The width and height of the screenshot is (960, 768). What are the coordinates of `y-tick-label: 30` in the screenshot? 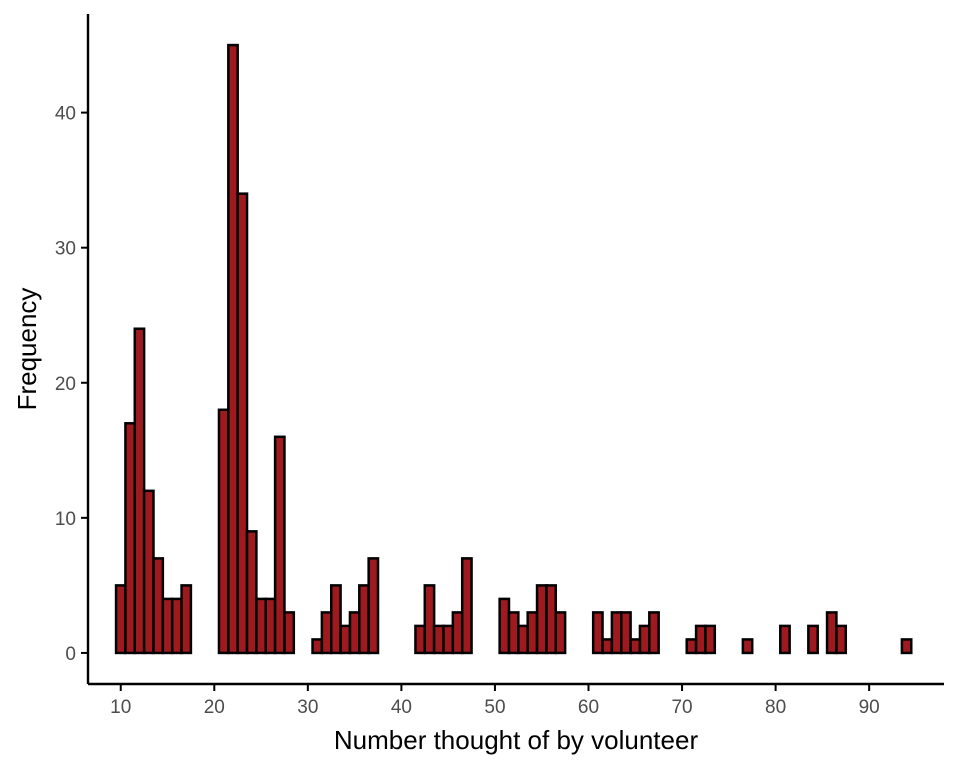 It's located at (65, 249).